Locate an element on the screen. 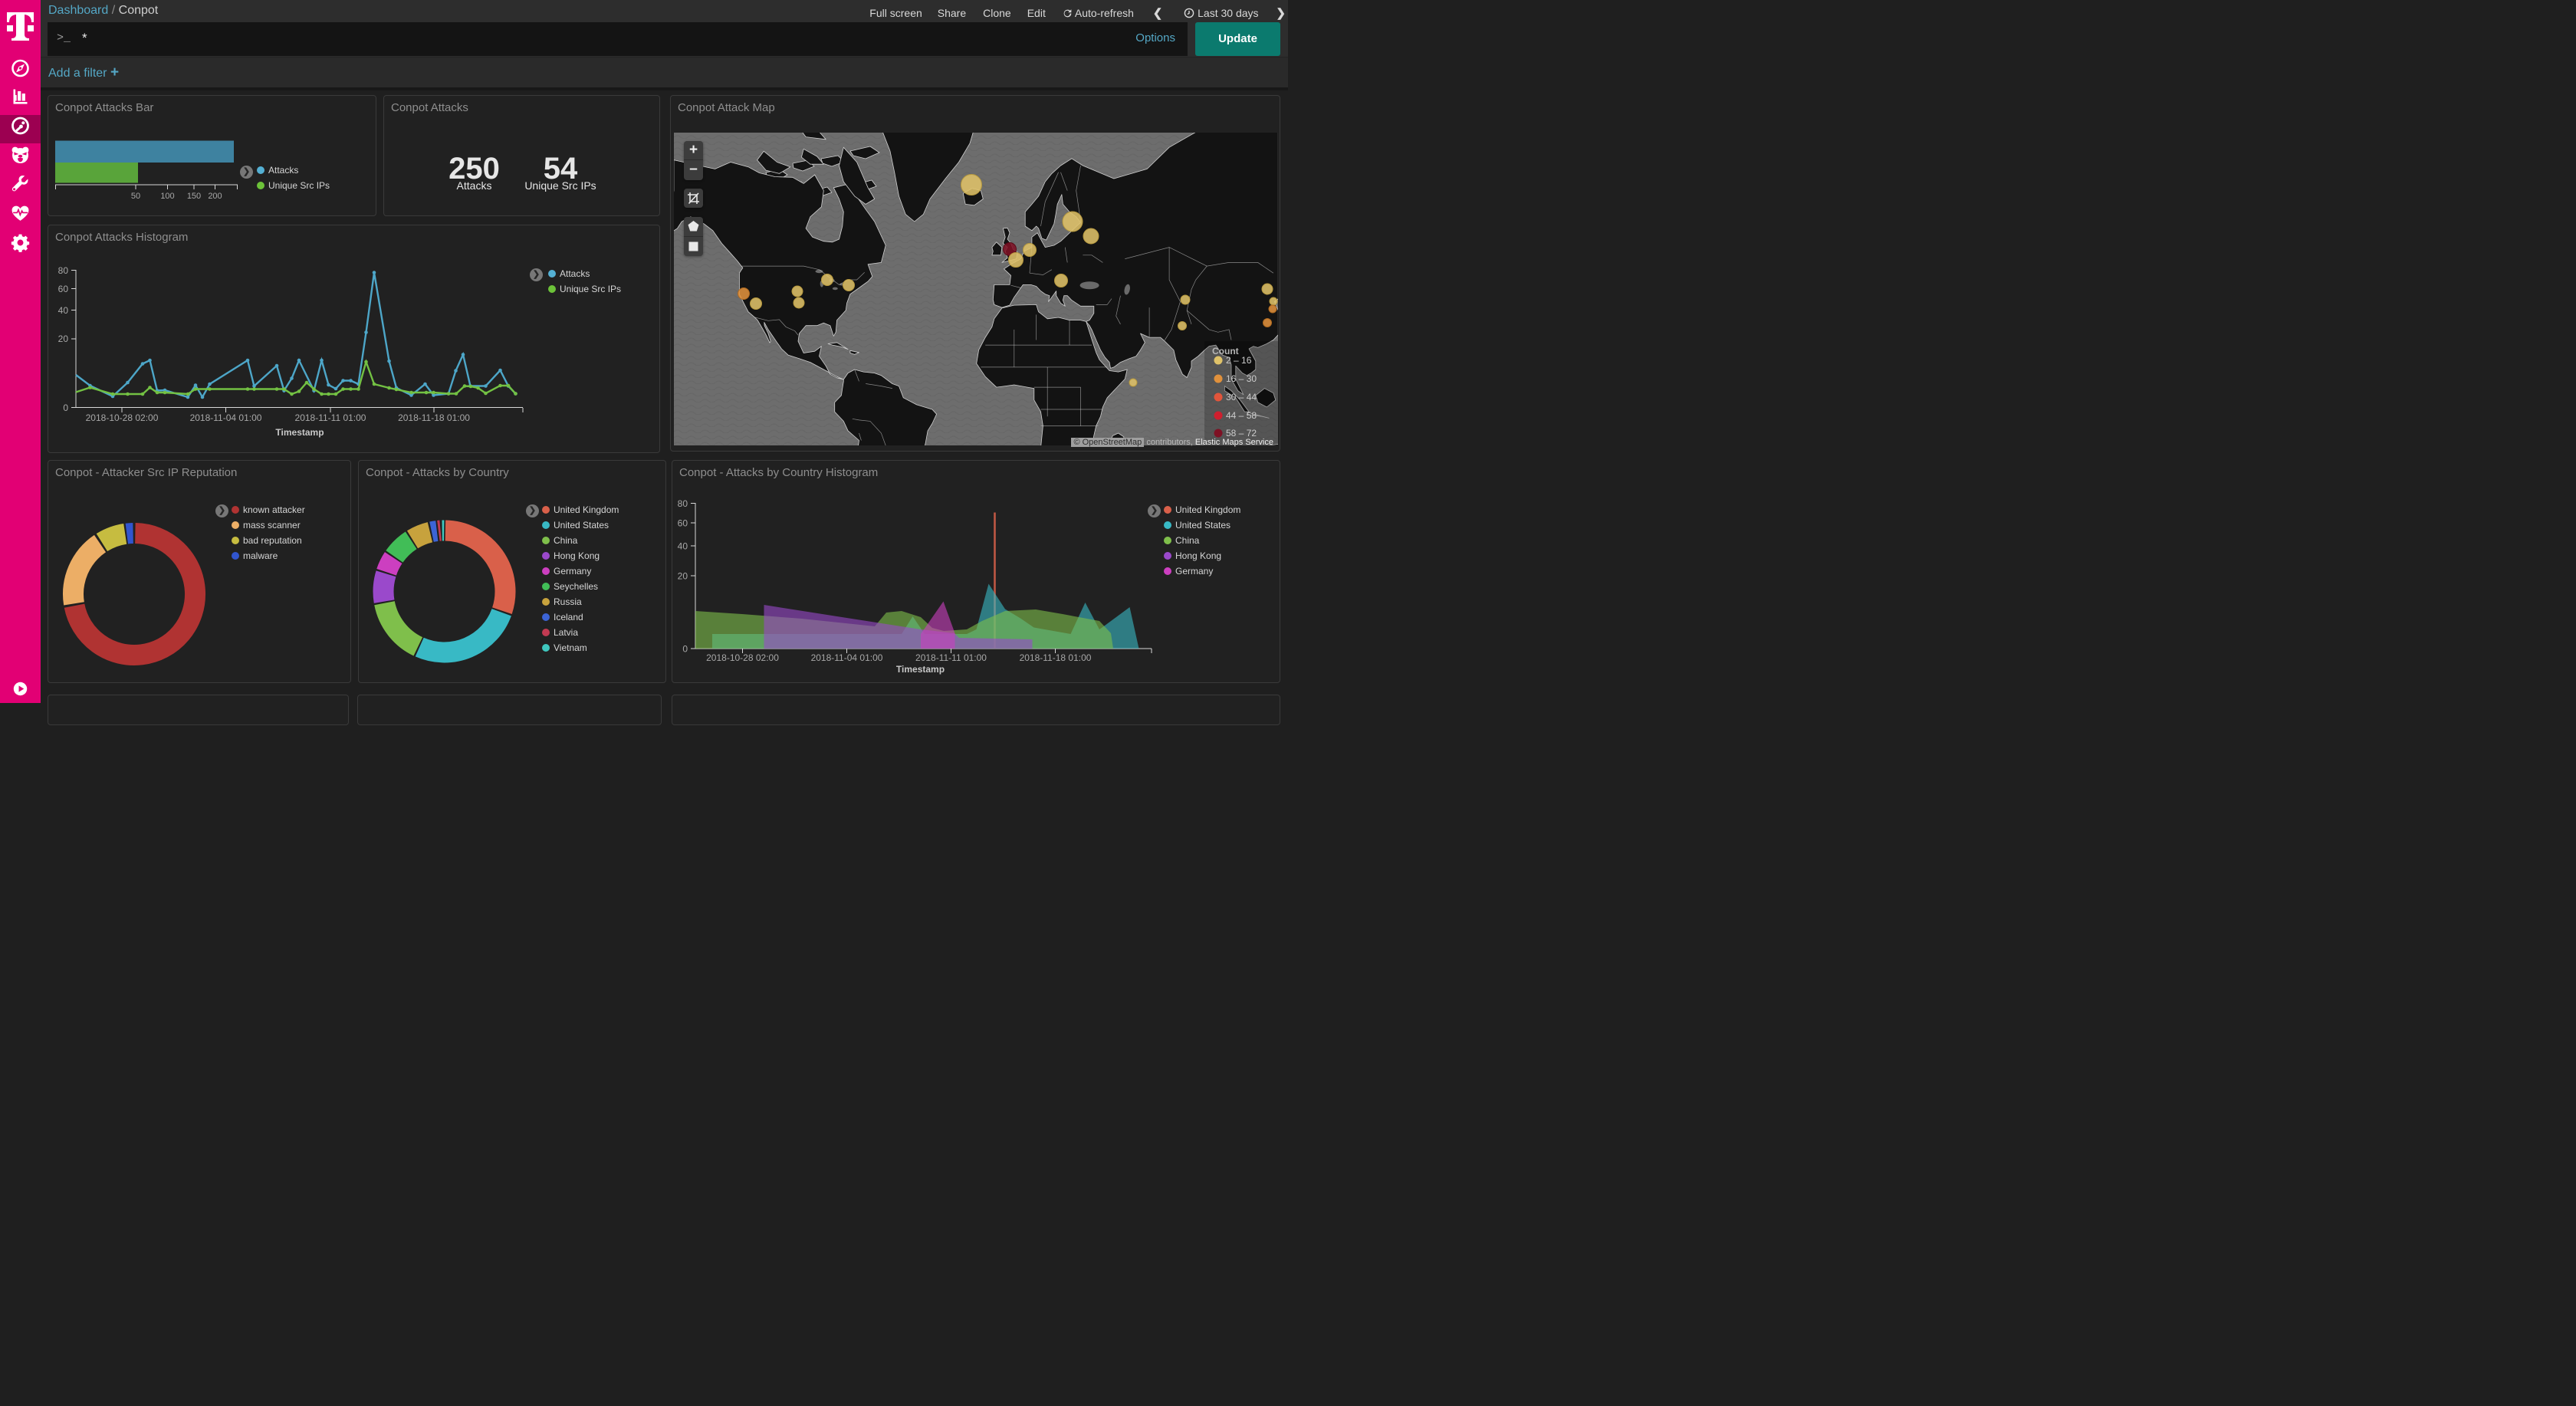 This screenshot has width=2576, height=1406. svg-text: 150 is located at coordinates (194, 196).